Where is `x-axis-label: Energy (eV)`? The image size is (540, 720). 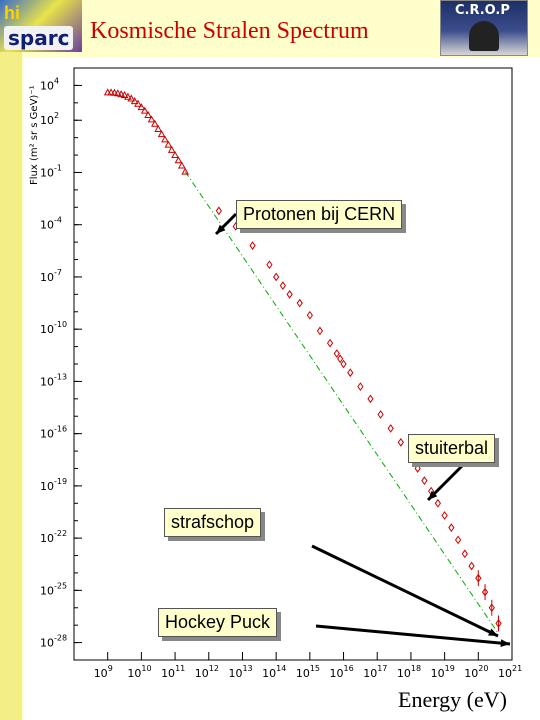
x-axis-label: Energy (eV) is located at coordinates (452, 699).